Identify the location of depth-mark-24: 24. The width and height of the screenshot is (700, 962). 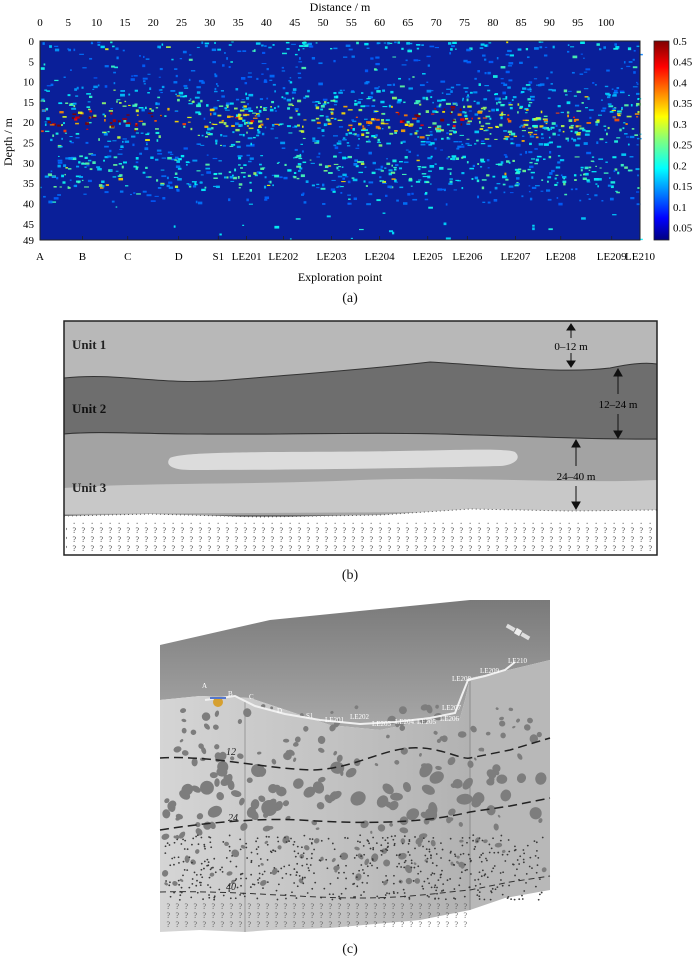
(233, 818).